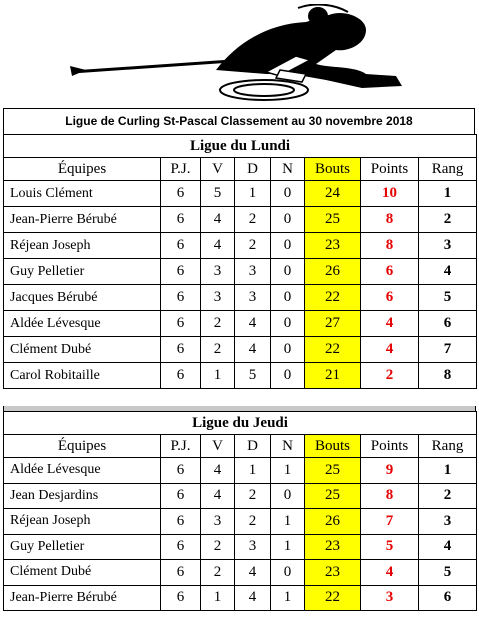  Describe the element at coordinates (332, 219) in the screenshot. I see `bouts-cell: 25` at that location.